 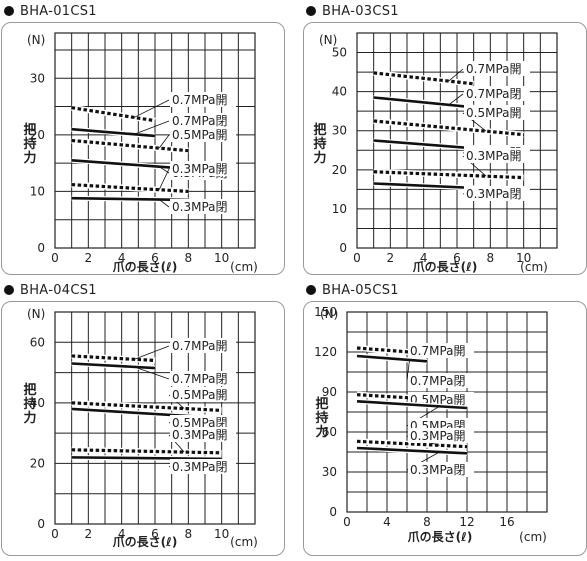 I want to click on chart-title: BHA-01CS1, so click(x=50, y=11).